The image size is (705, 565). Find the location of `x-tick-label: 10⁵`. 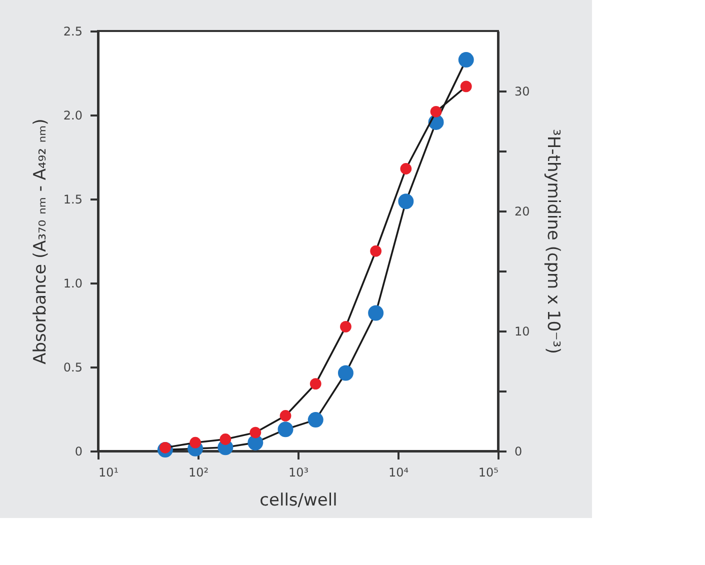

x-tick-label: 10⁵ is located at coordinates (488, 473).